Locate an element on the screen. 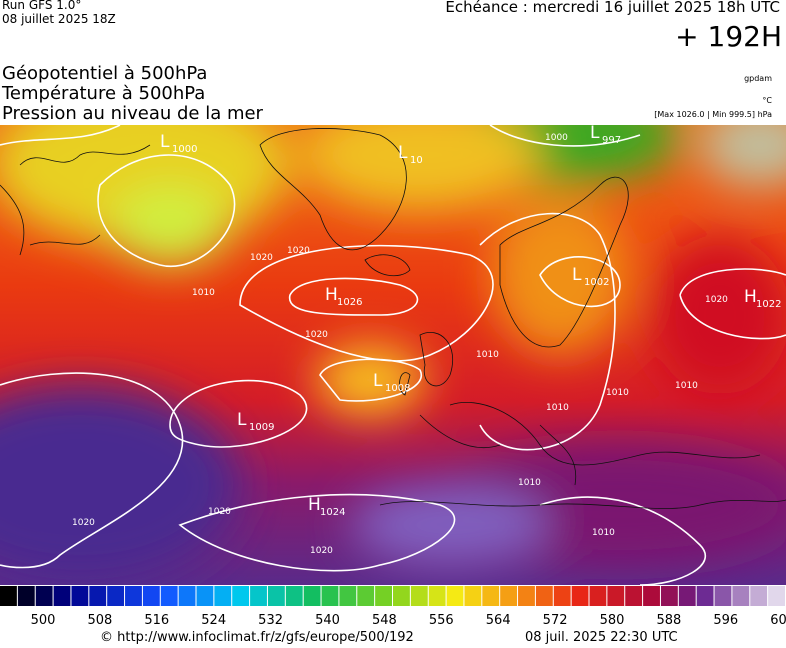 This screenshot has height=648, width=786. legend-tick: 540 is located at coordinates (327, 620).